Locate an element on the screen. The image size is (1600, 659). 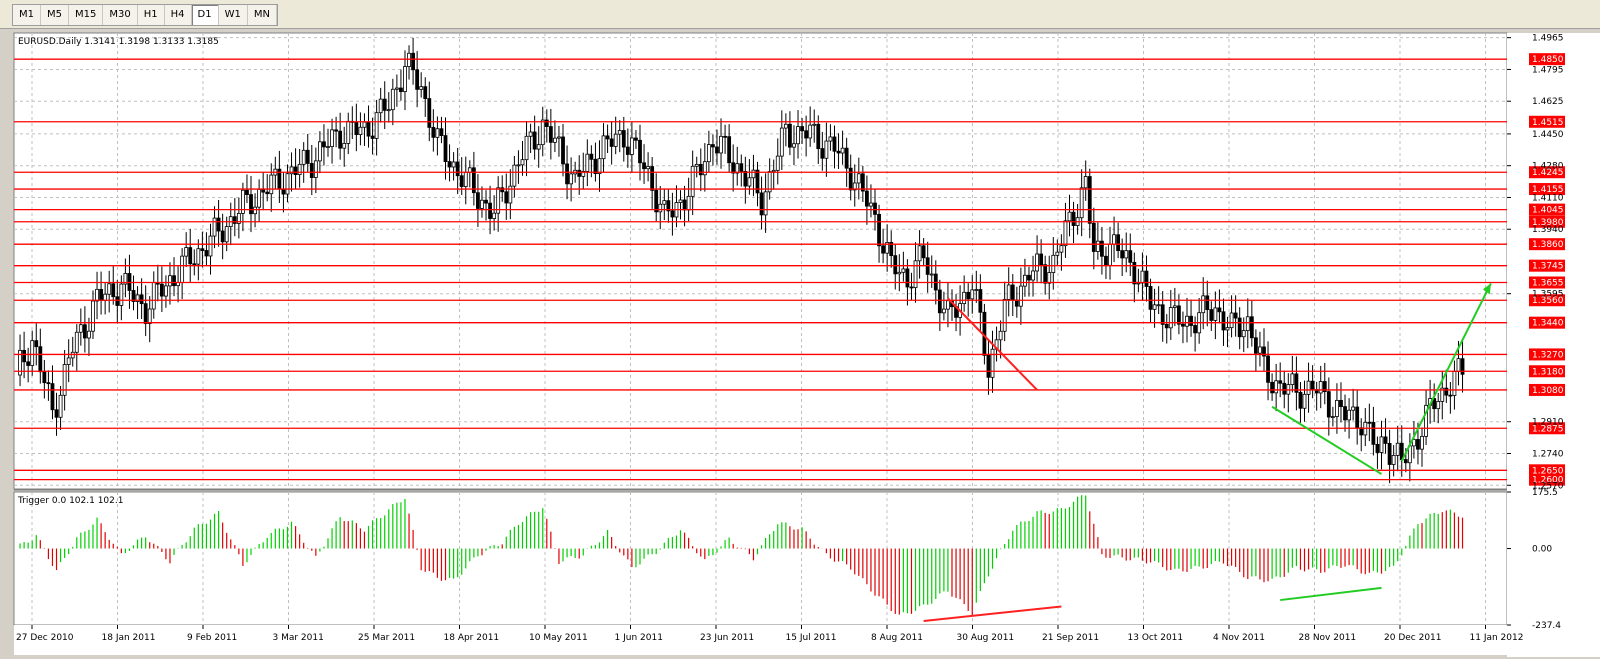
level-price-tag-text: 1.4155 is located at coordinates (1548, 190).